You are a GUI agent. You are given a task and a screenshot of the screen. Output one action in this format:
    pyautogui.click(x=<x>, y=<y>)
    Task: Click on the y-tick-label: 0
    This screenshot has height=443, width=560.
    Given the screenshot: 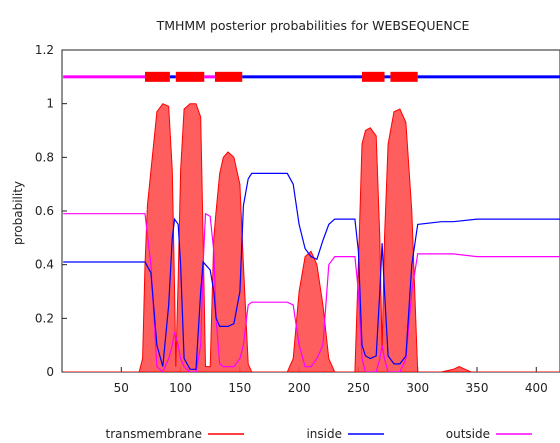 What is the action you would take?
    pyautogui.click(x=50, y=372)
    